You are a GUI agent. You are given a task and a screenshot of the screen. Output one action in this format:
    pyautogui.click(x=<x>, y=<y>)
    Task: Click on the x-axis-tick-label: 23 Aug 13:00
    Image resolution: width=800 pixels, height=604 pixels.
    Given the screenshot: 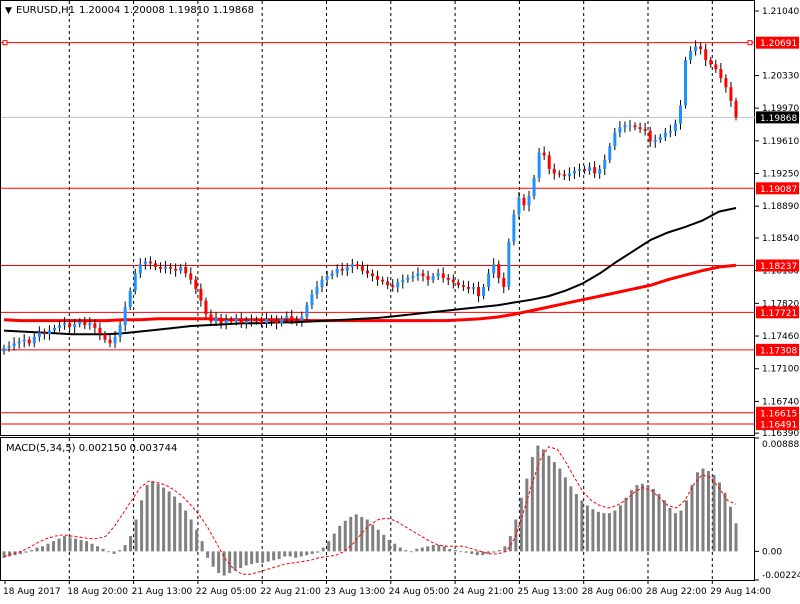 What is the action you would take?
    pyautogui.click(x=355, y=592)
    